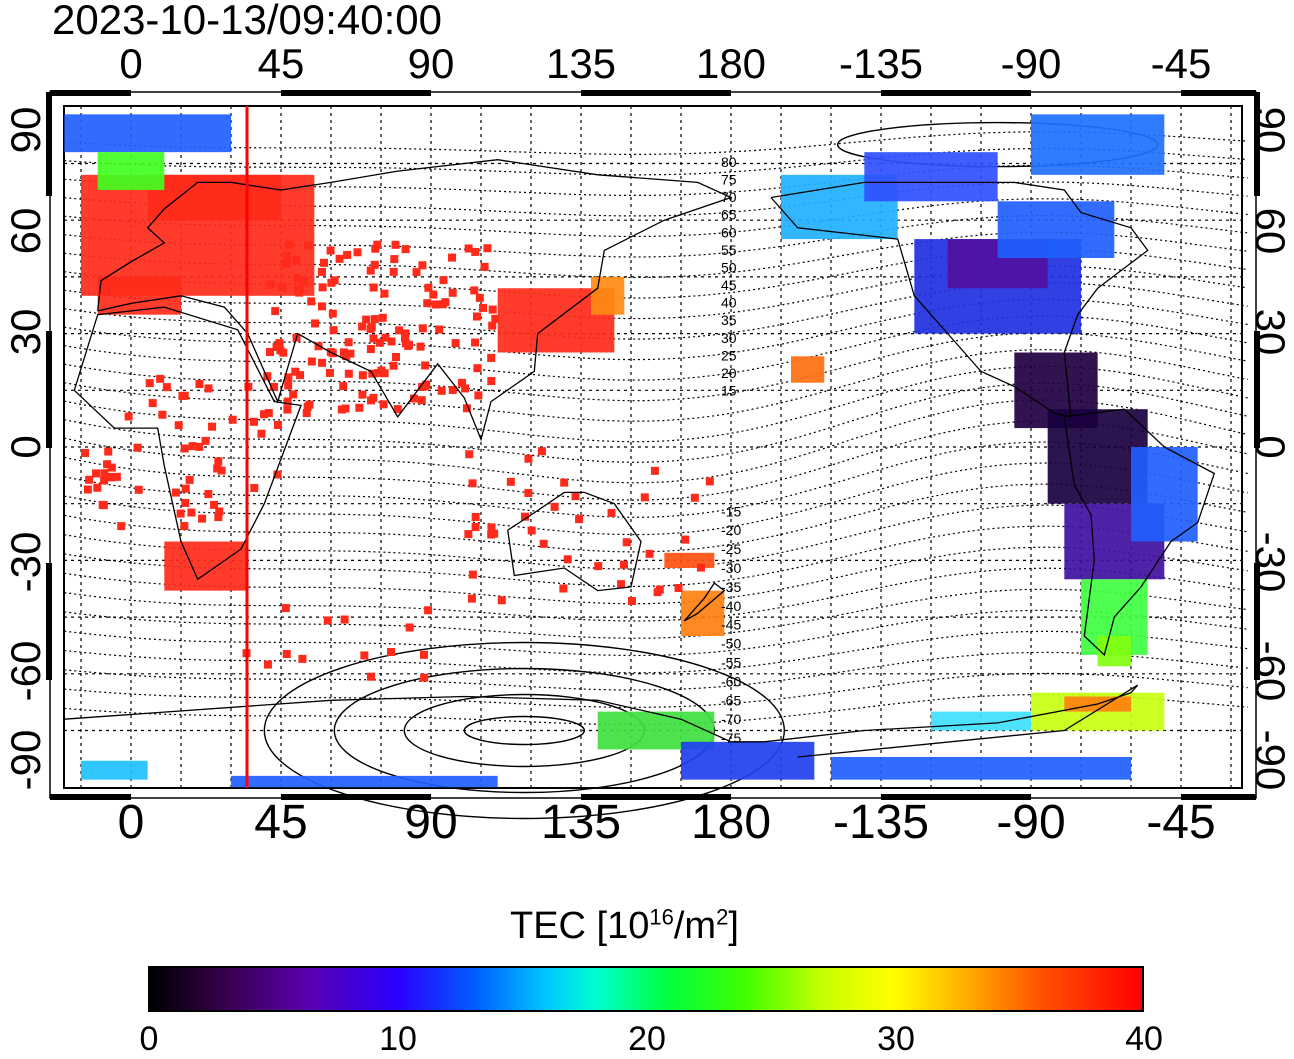 Image resolution: width=1294 pixels, height=1059 pixels. What do you see at coordinates (646, 989) in the screenshot?
I see `colorbar` at bounding box center [646, 989].